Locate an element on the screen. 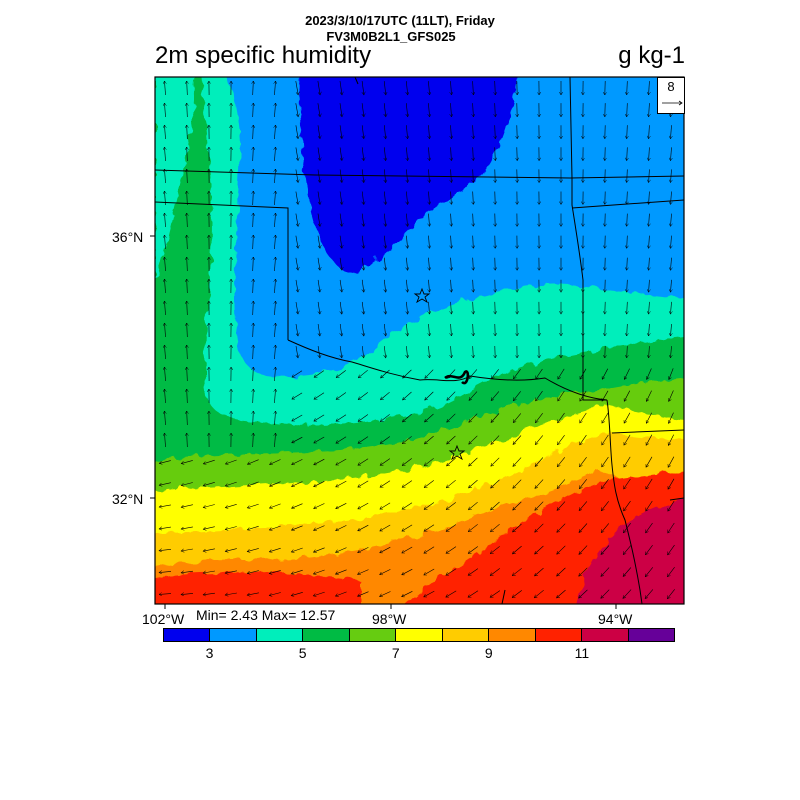 This screenshot has width=800, height=800. band-crimson is located at coordinates (630, 551).